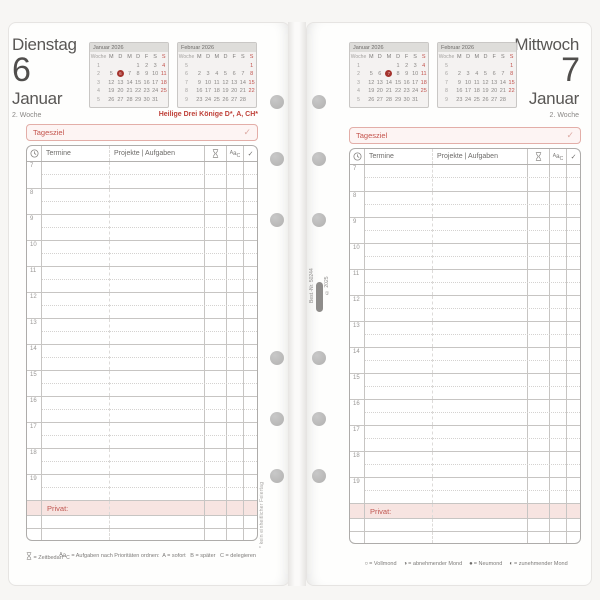  I want to click on calendar-day: 29, so click(138, 99).